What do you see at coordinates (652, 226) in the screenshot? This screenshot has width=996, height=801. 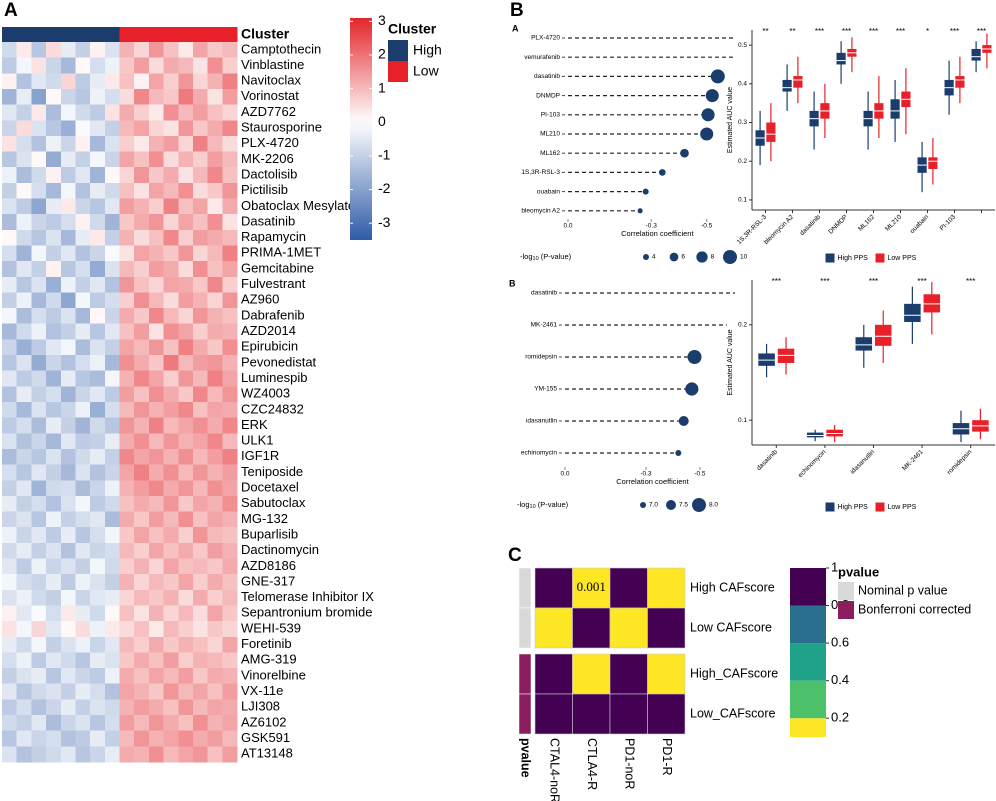 I see `x-tick-label: -0.3` at bounding box center [652, 226].